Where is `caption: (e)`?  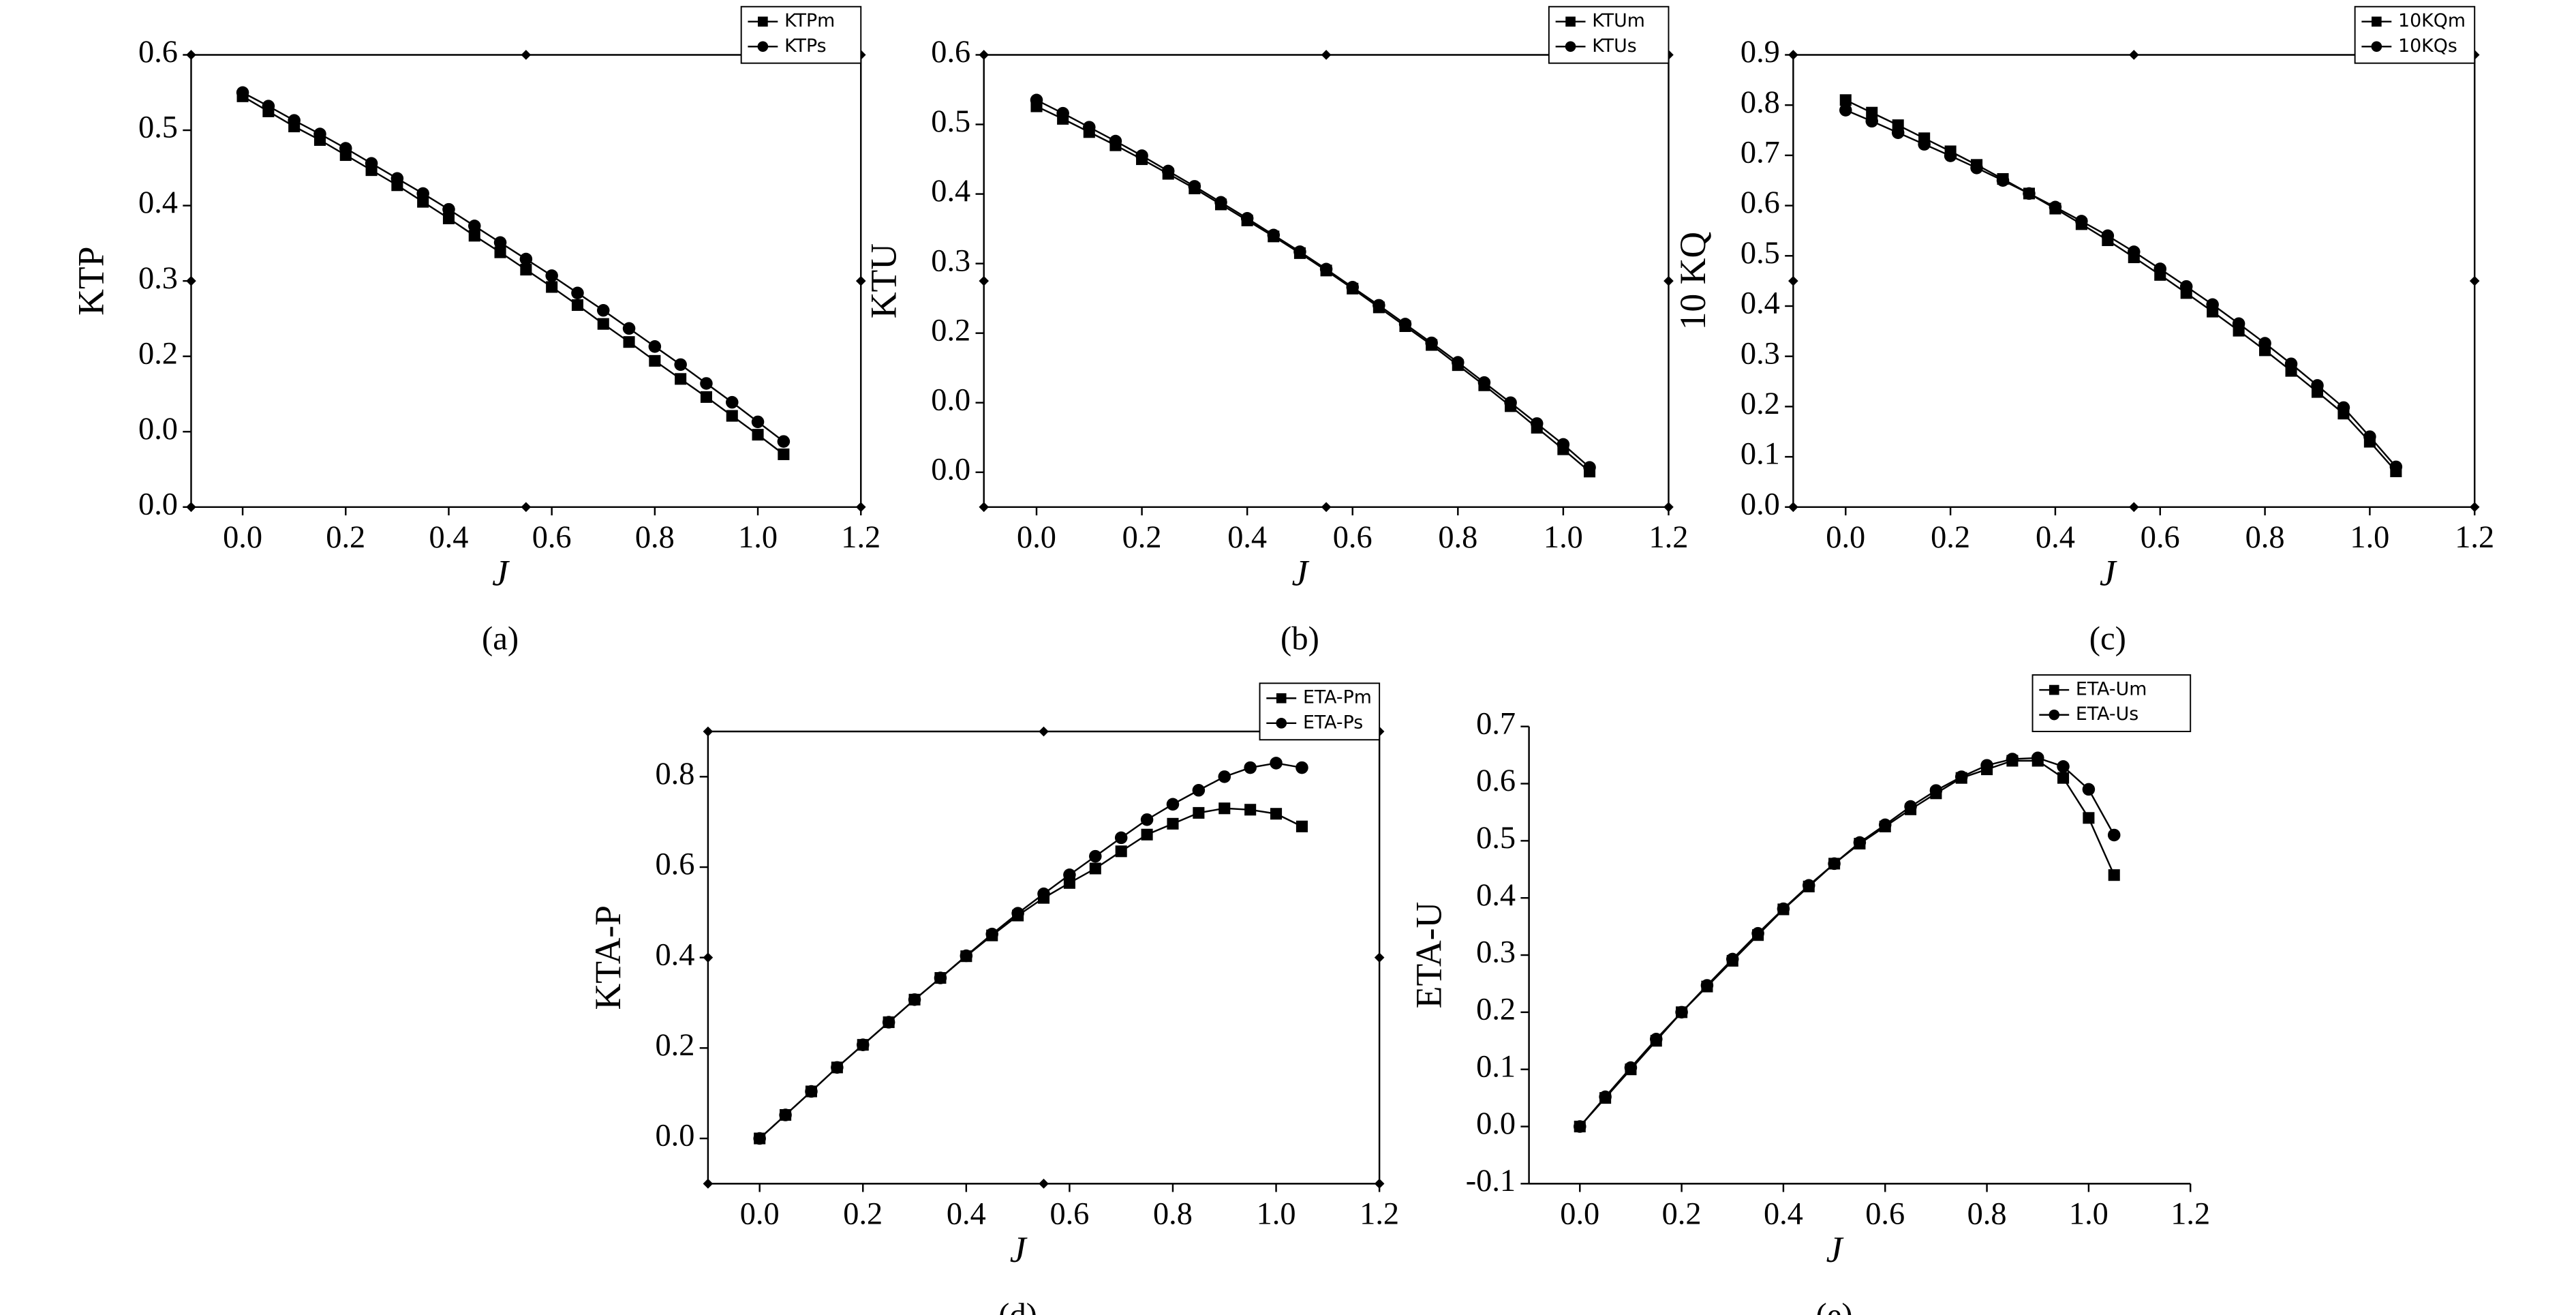
caption: (e) is located at coordinates (1834, 1306).